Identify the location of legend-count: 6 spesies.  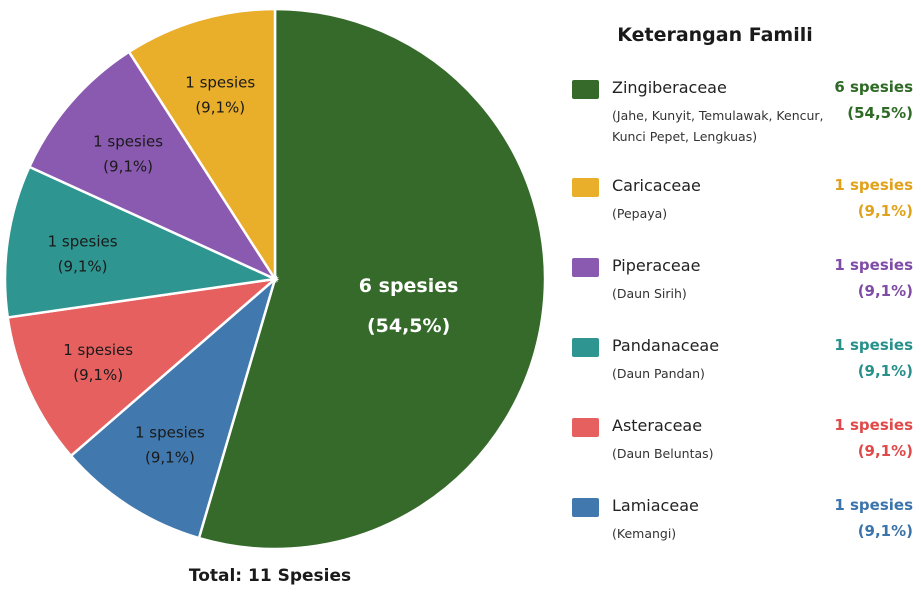
(873, 87).